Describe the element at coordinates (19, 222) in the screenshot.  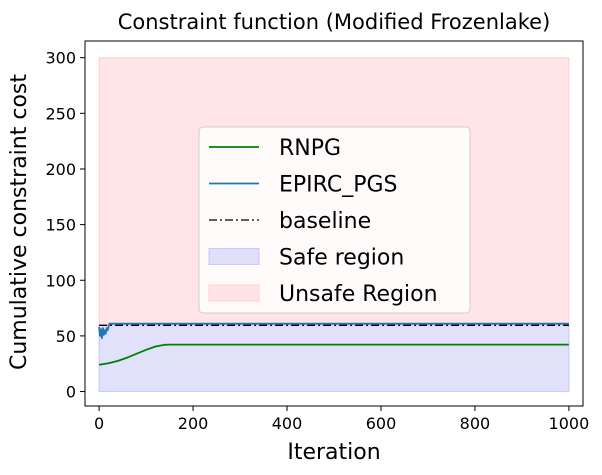
I see `y-axis-label: Cumulative constraint cost` at that location.